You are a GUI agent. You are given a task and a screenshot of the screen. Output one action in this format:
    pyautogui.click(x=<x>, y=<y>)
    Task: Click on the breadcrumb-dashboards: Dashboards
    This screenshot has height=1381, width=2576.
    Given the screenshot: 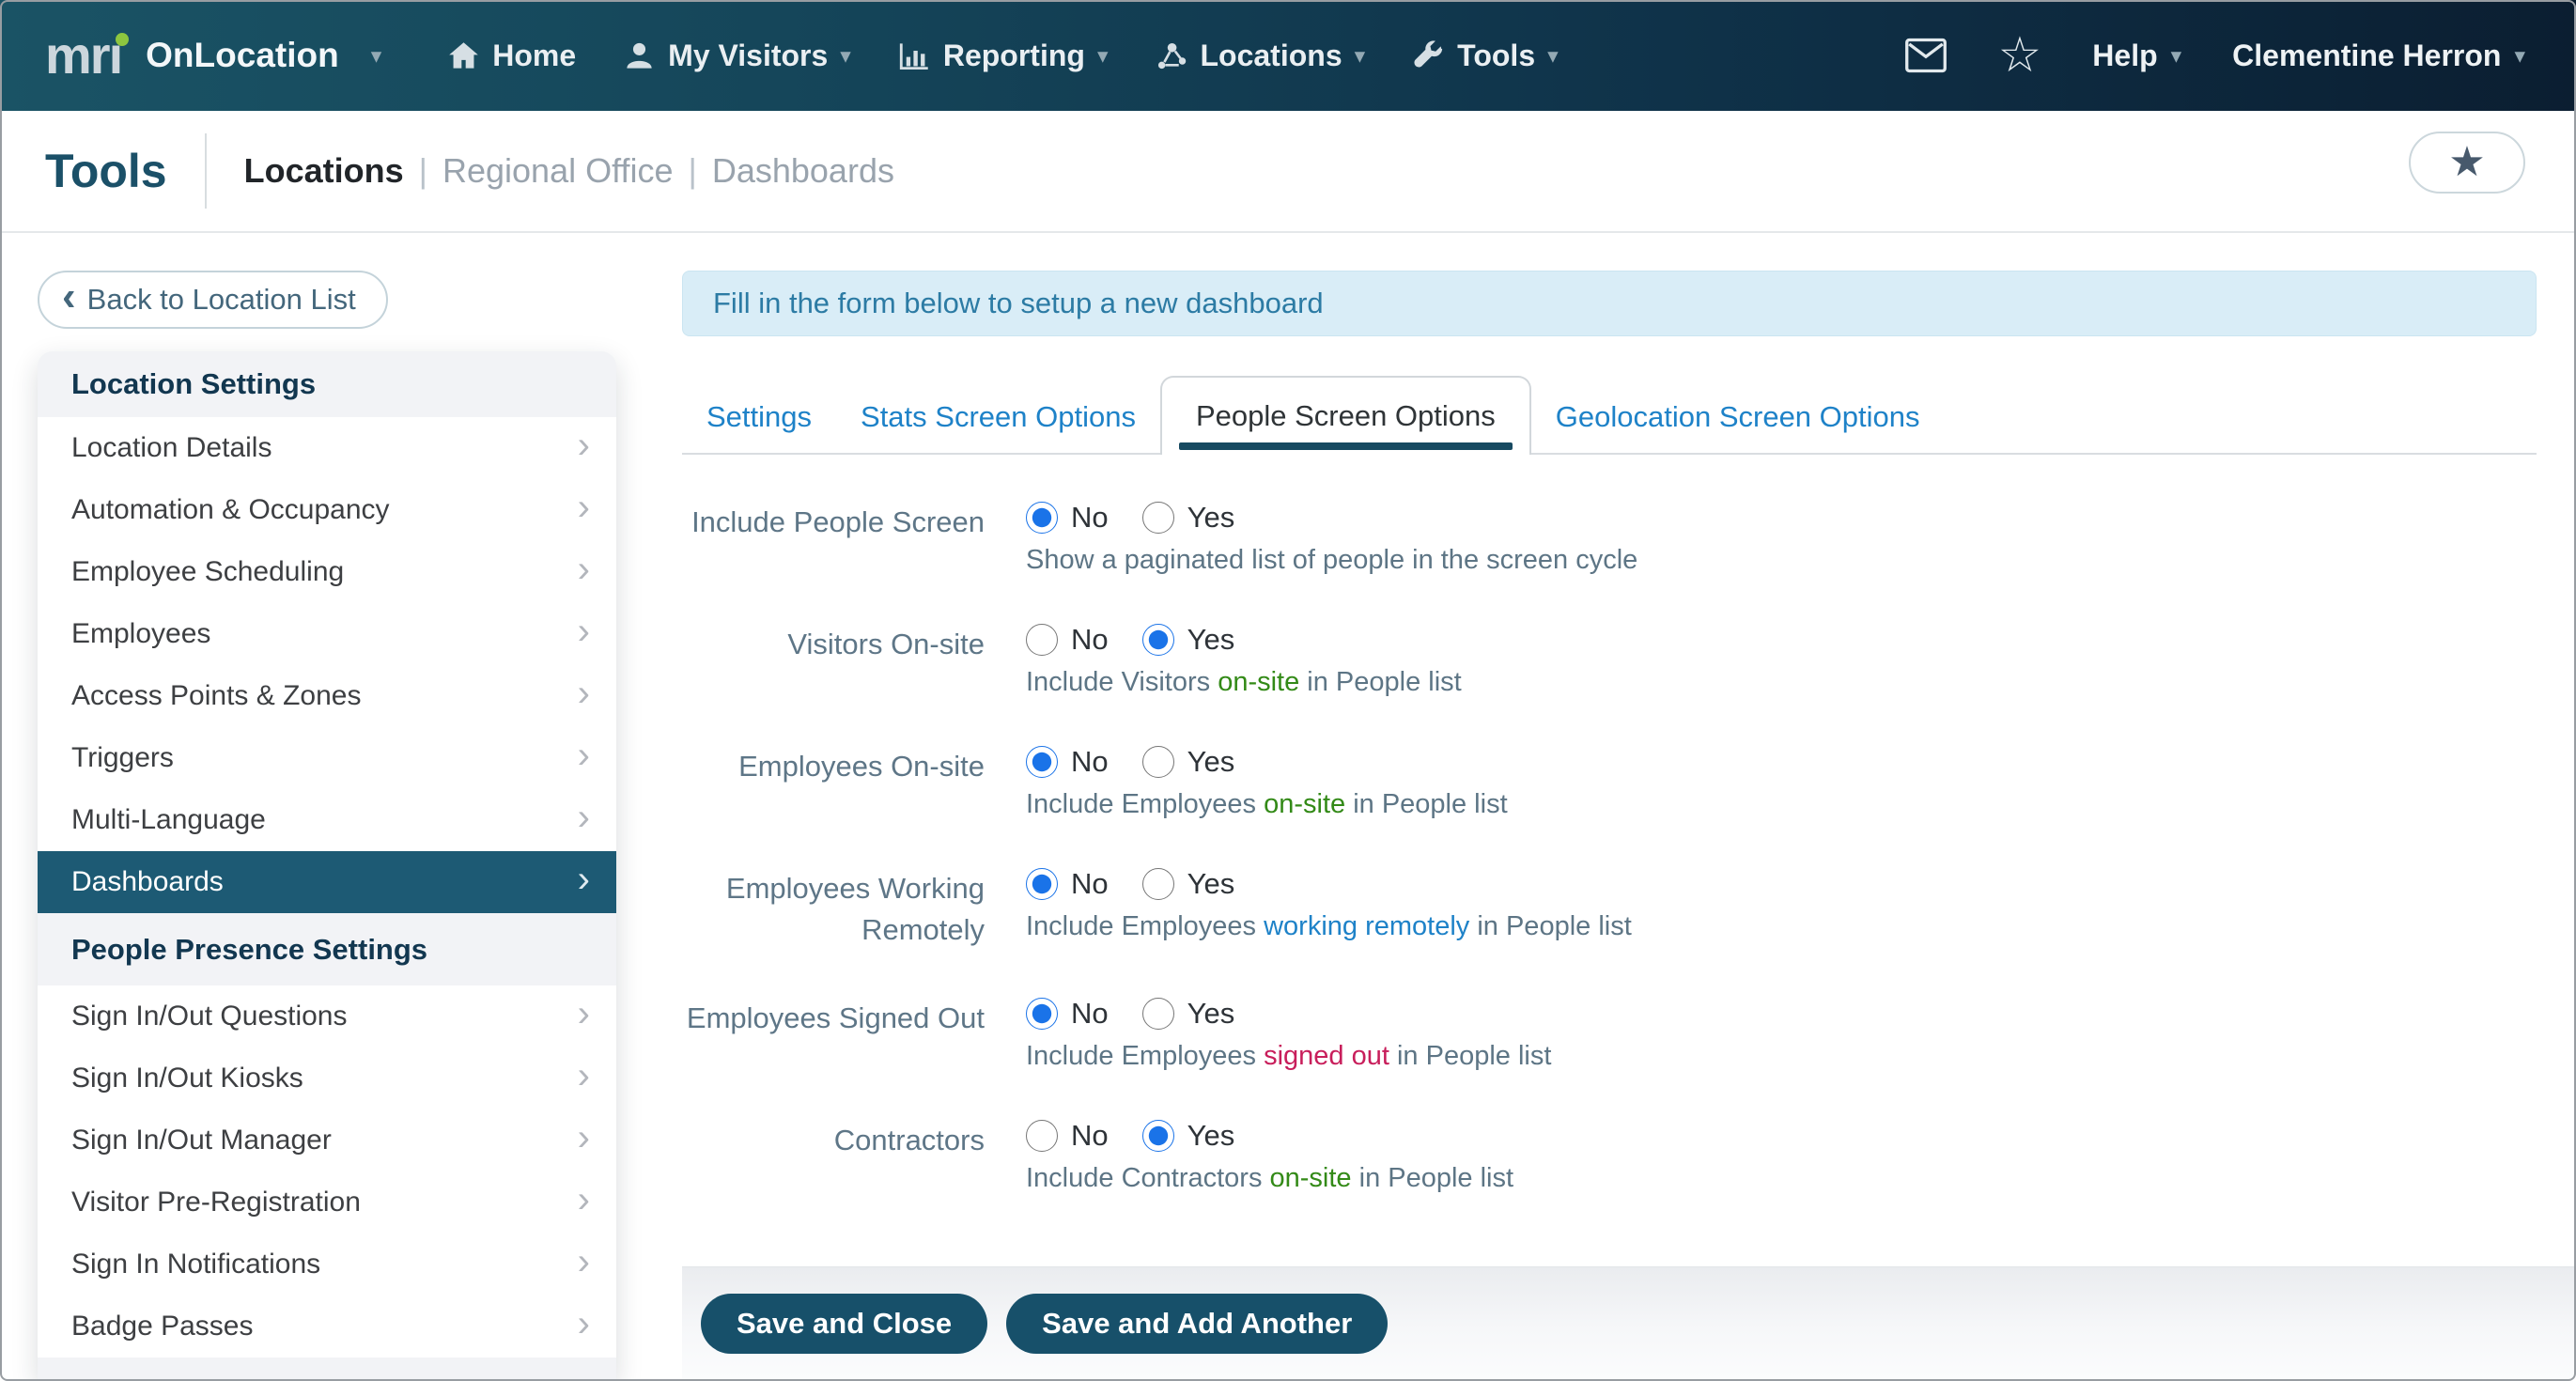 What is the action you would take?
    pyautogui.click(x=803, y=170)
    